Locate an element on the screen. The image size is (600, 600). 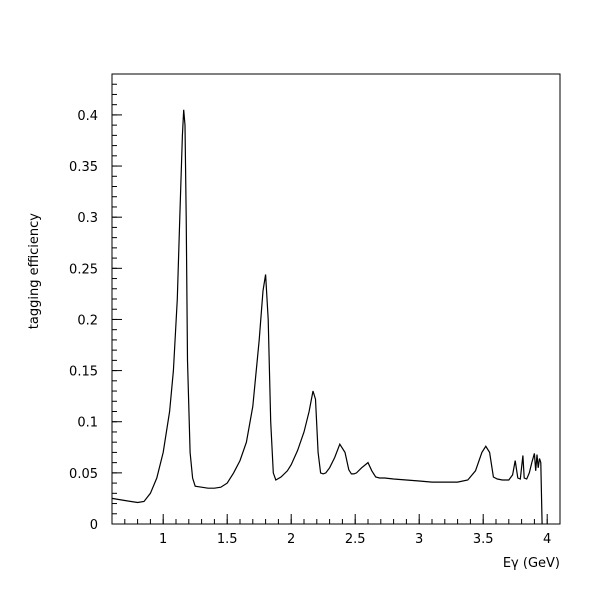
y-axis-tick-labels: 0 0.05 0.1 0.15 0.2 0.25 0.3 0.35 0.4 is located at coordinates (83, 321).